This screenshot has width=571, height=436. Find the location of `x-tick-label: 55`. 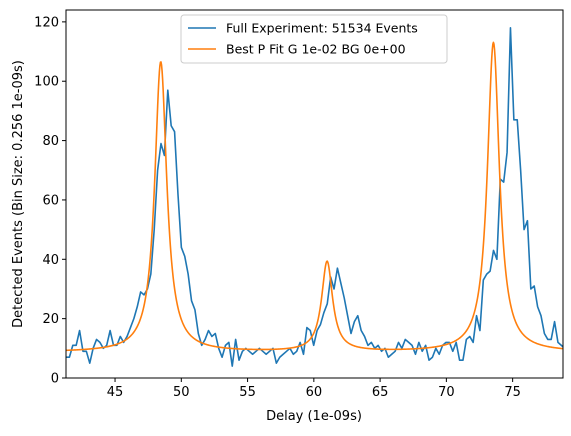

x-tick-label: 55 is located at coordinates (247, 392).